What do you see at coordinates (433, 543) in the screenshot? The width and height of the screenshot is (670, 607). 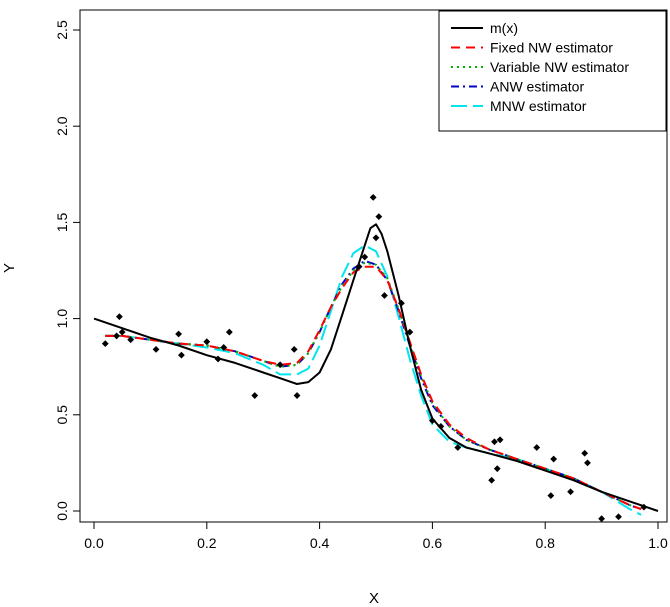 I see `x-tick-label: 0.6` at bounding box center [433, 543].